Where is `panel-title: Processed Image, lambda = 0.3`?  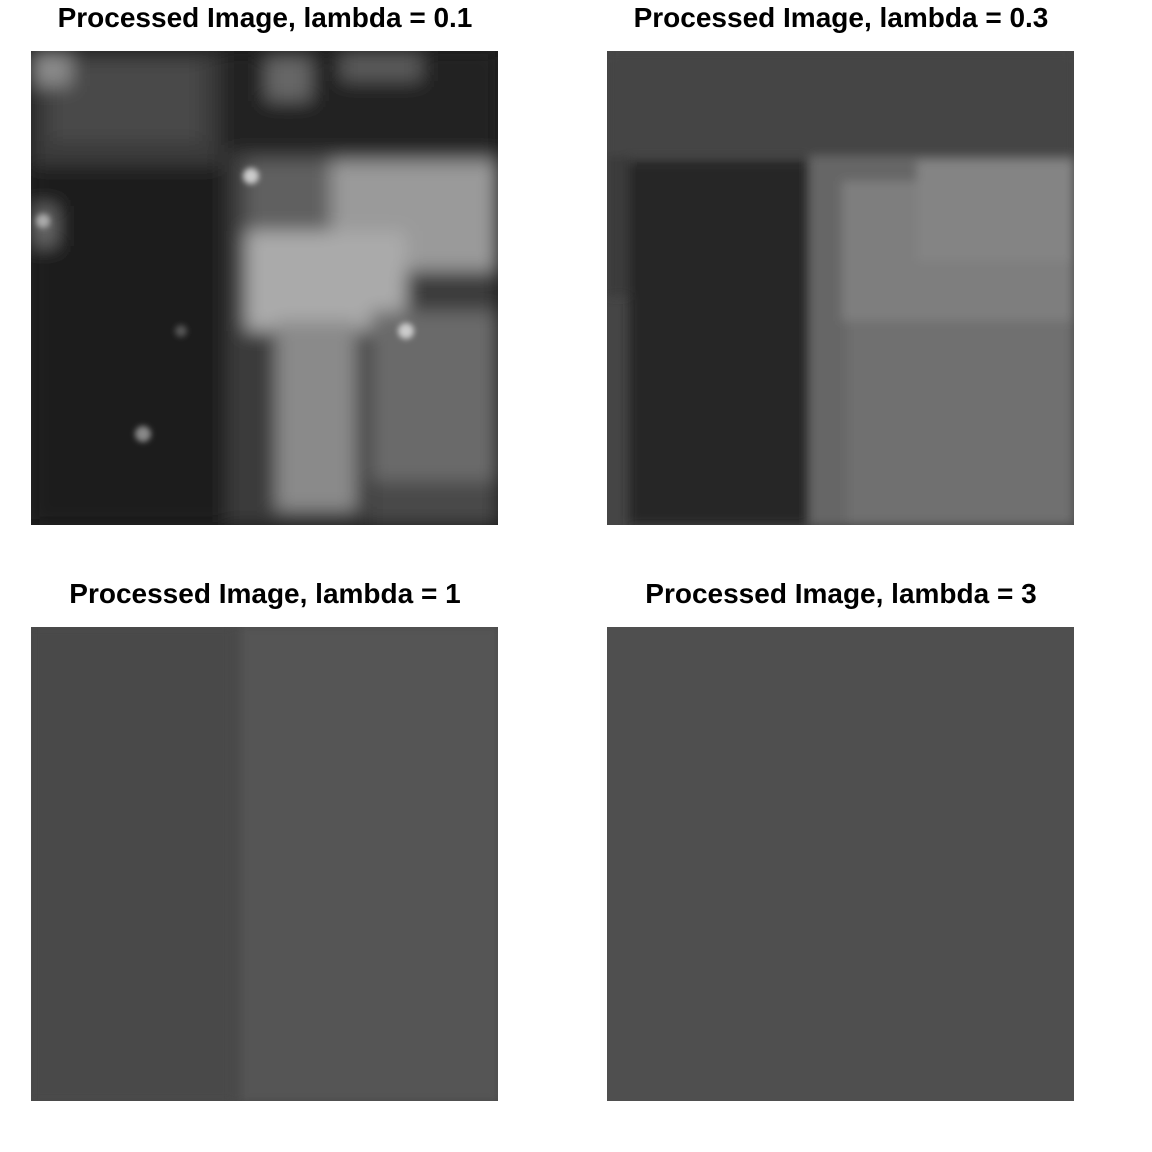 panel-title: Processed Image, lambda = 0.3 is located at coordinates (841, 17).